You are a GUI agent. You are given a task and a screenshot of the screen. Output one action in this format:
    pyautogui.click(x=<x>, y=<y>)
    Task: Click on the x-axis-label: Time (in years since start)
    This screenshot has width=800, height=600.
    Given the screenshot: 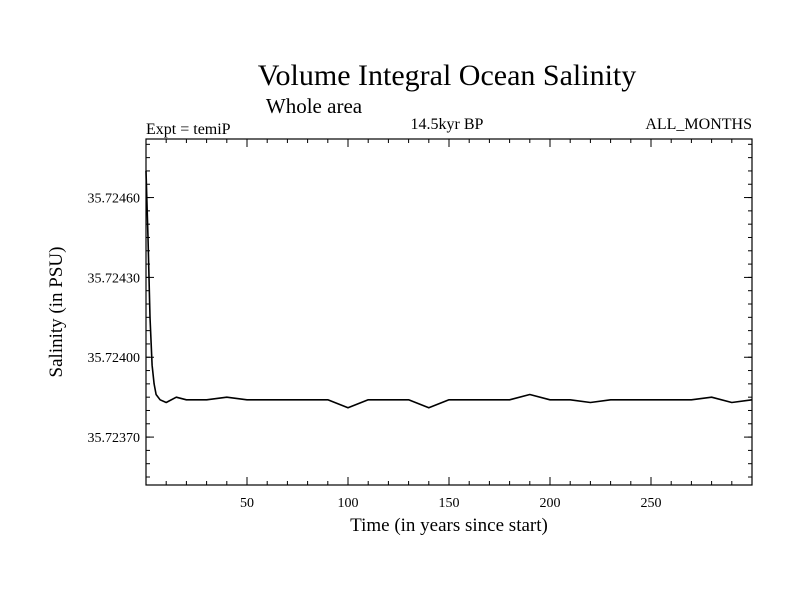 What is the action you would take?
    pyautogui.click(x=449, y=525)
    